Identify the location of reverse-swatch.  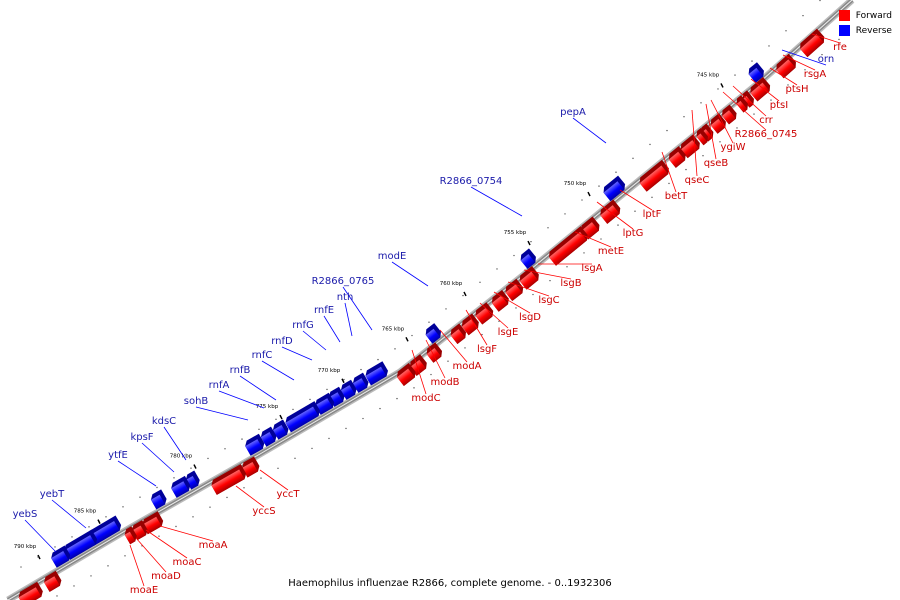
(844, 30).